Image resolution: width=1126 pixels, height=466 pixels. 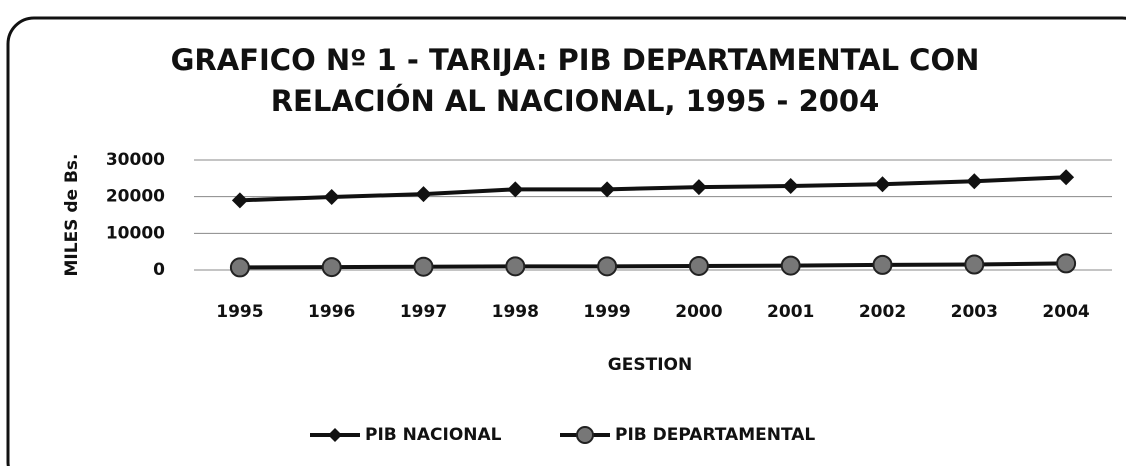 What do you see at coordinates (433, 435) in the screenshot?
I see `legend-label: PIB NACIONAL` at bounding box center [433, 435].